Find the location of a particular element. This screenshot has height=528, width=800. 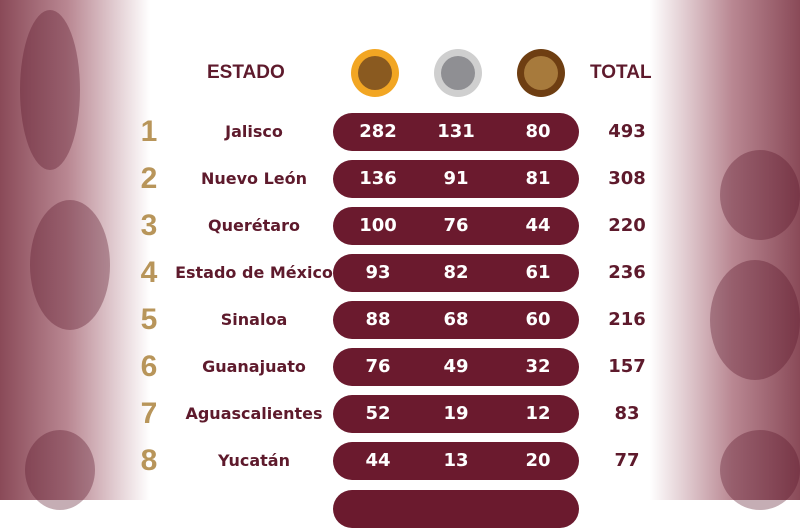

silver-count: 82 is located at coordinates (456, 272).